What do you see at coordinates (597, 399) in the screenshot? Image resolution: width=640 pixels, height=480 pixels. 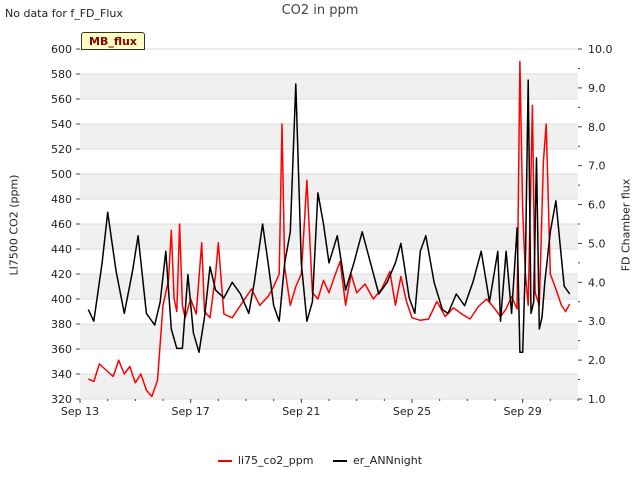 I see `y2-tick-label: 1.0` at bounding box center [597, 399].